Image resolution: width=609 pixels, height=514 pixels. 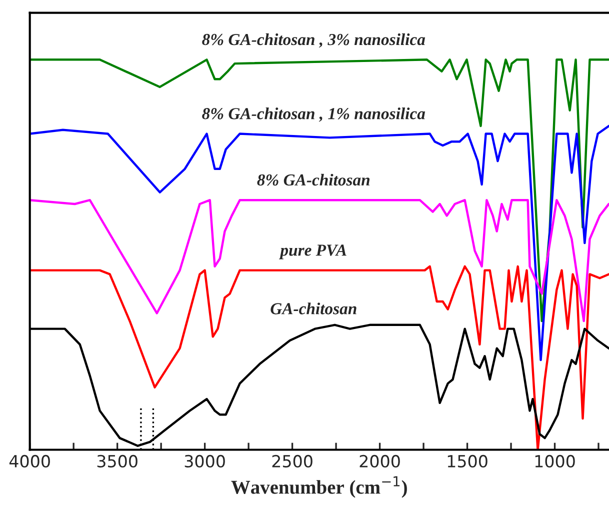 What do you see at coordinates (314, 115) in the screenshot?
I see `series-label: 8% GA-chitosan , 1% nanosilica` at bounding box center [314, 115].